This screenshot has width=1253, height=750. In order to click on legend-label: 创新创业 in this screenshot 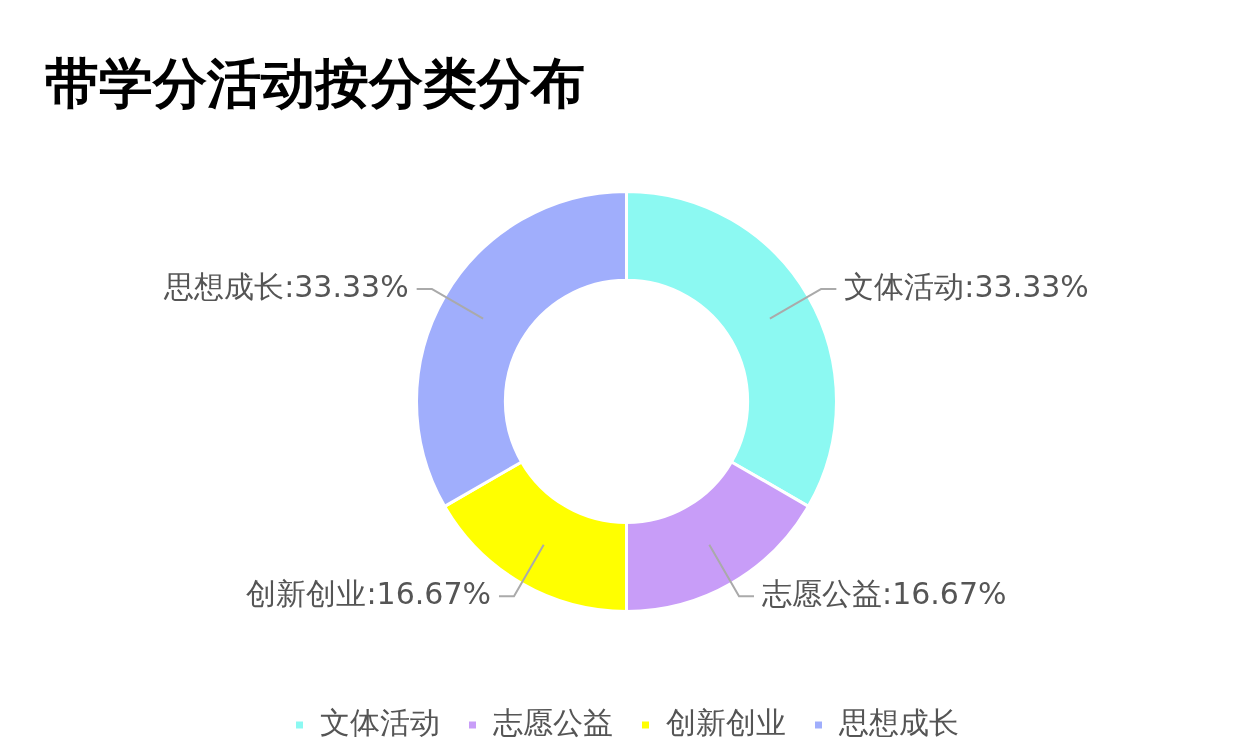, I will do `click(725, 722)`.